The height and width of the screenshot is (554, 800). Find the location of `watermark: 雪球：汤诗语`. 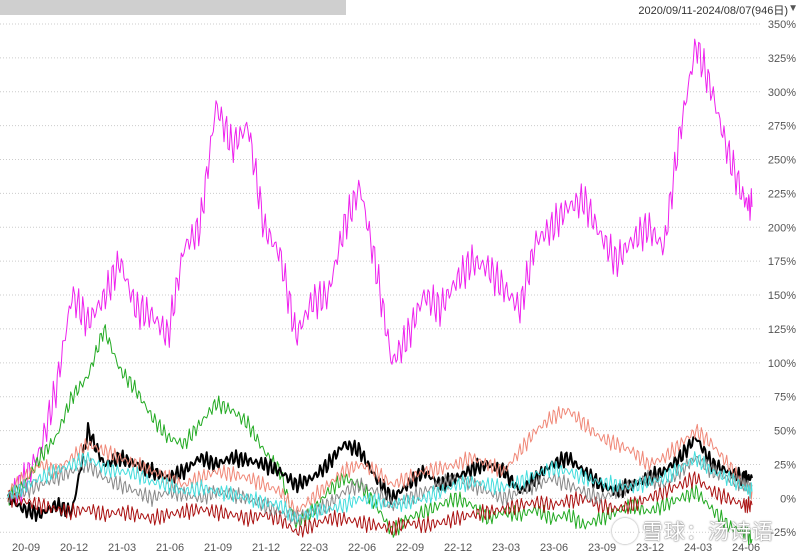

watermark: 雪球：汤诗语 is located at coordinates (693, 531).